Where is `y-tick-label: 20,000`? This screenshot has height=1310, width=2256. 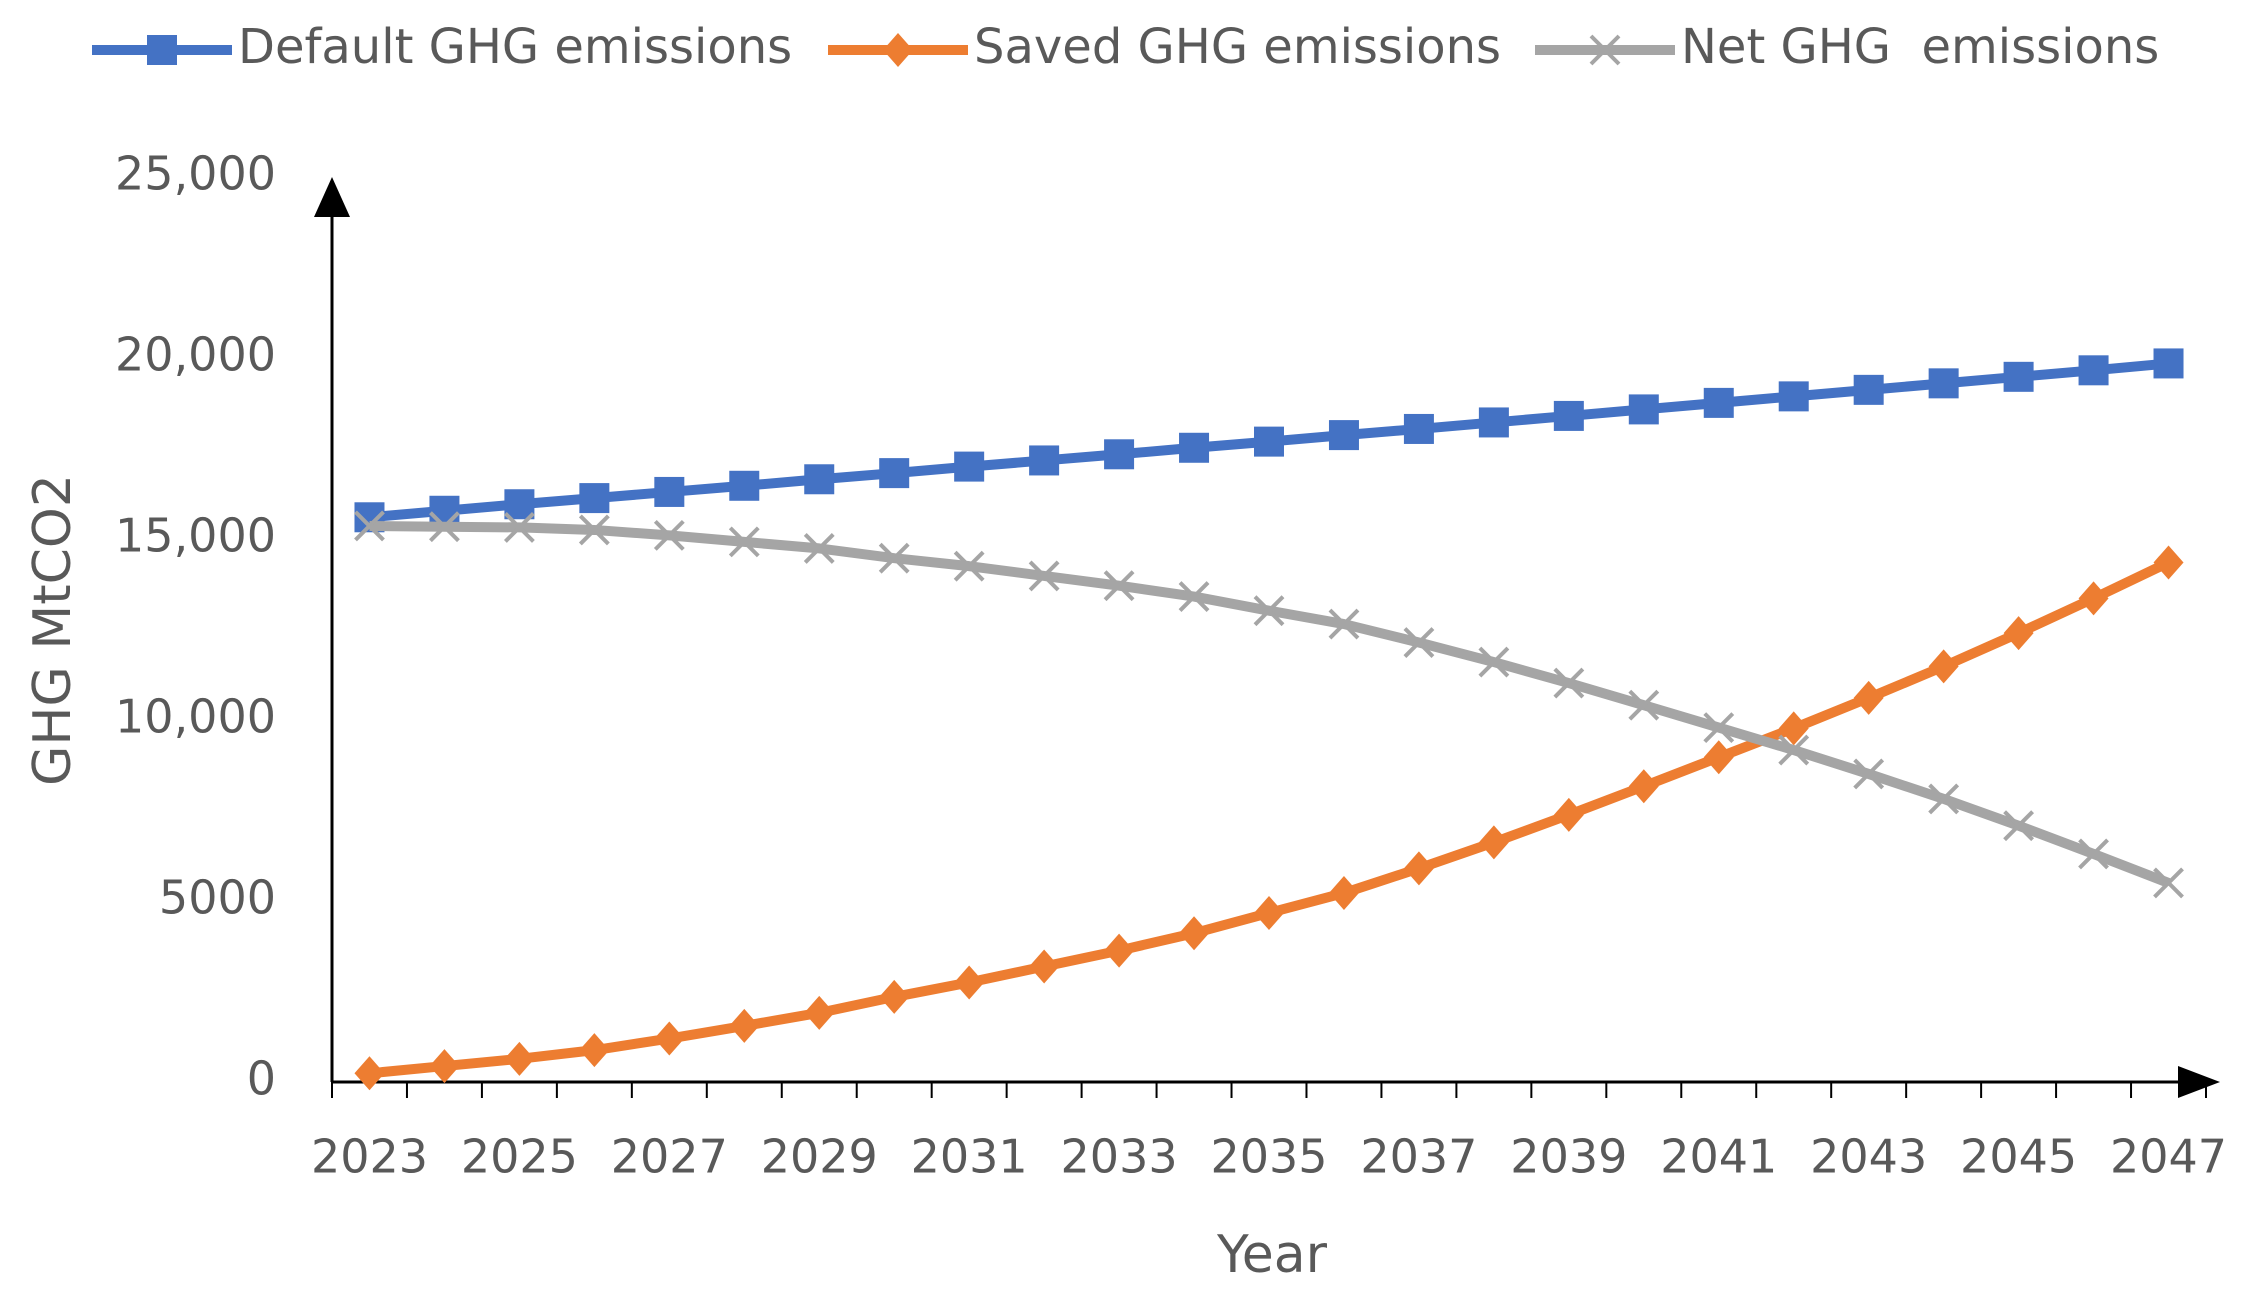
y-tick-label: 20,000 is located at coordinates (195, 355).